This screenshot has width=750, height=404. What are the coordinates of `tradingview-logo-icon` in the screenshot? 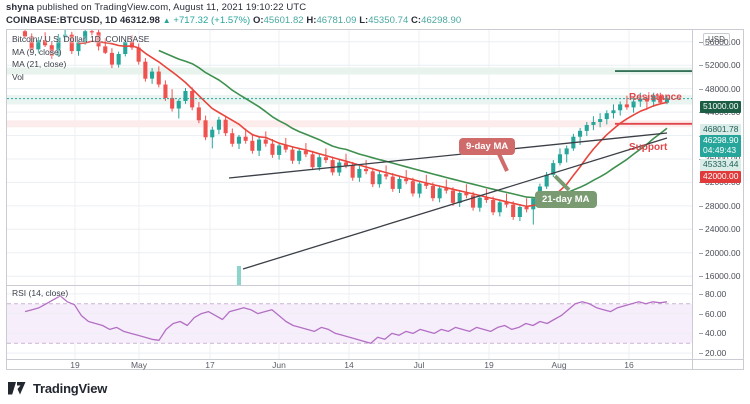 It's located at (18, 388).